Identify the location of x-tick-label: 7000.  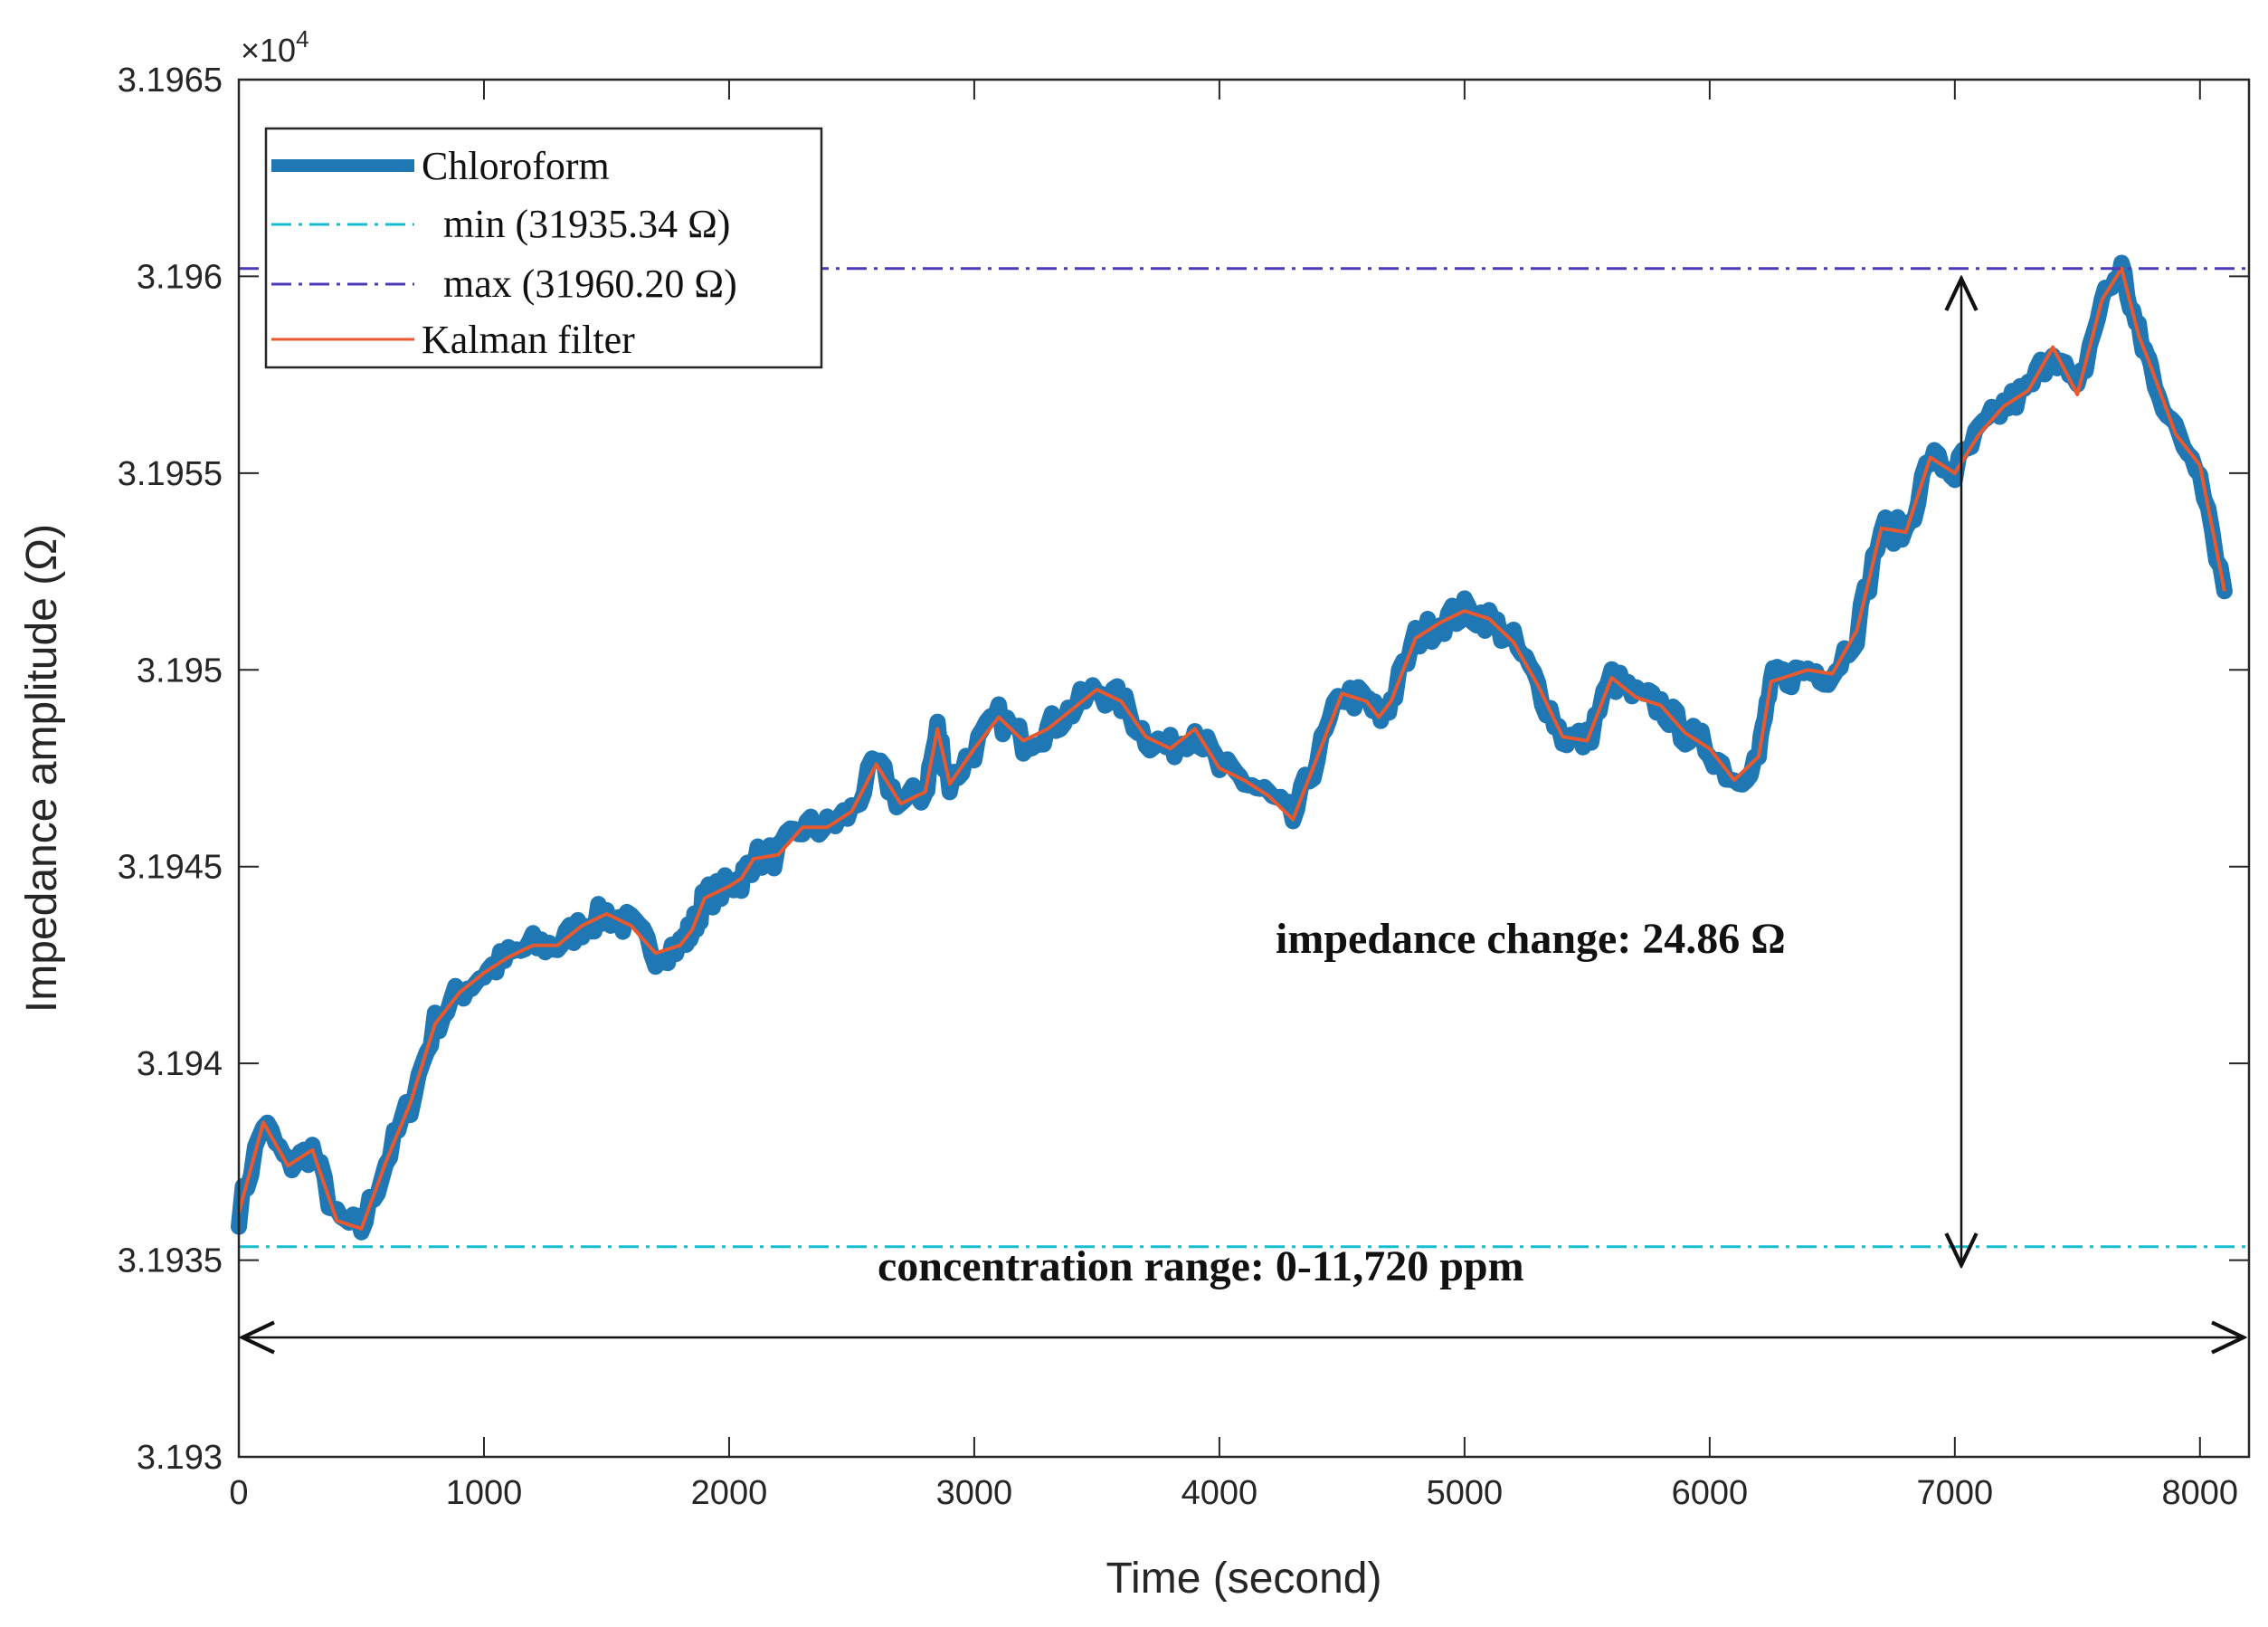
(1955, 1493).